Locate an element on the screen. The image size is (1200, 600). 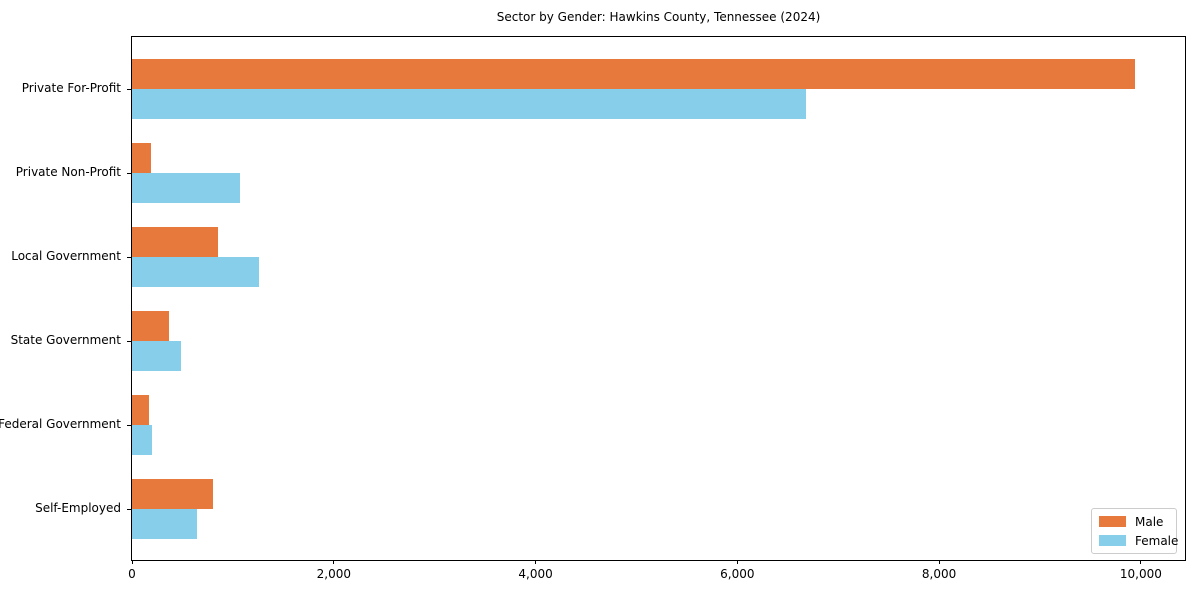
bar-male-private-non-profit is located at coordinates (142, 157).